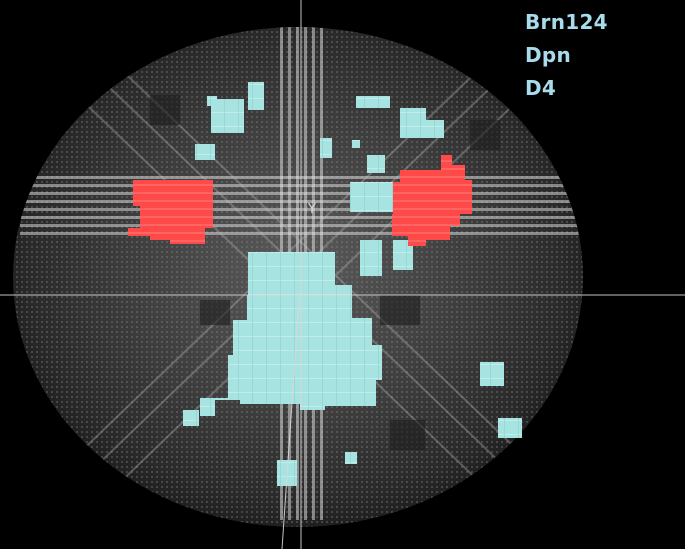 Image resolution: width=685 pixels, height=549 pixels. I want to click on axis-y-label: Y, so click(312, 209).